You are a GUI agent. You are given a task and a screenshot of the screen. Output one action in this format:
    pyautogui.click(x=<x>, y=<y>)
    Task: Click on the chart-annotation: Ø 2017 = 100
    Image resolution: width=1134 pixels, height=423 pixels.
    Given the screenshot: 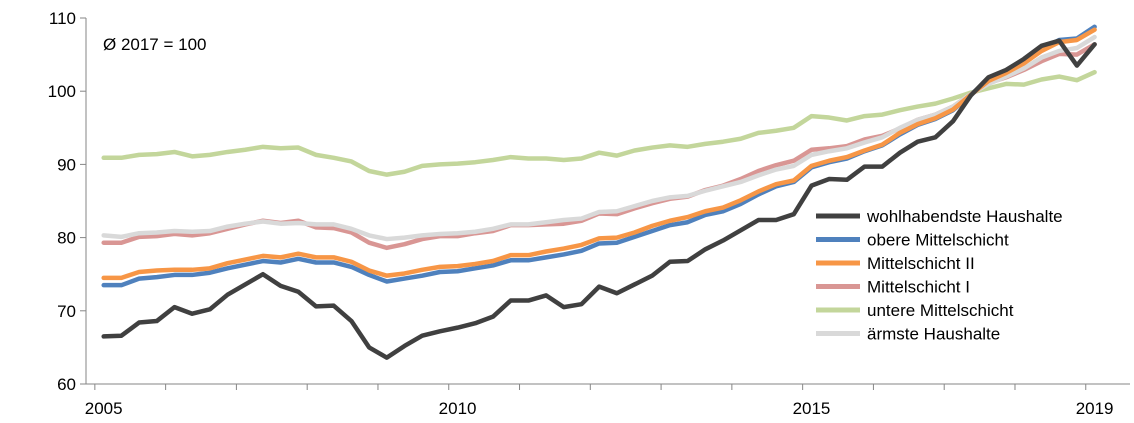 What is the action you would take?
    pyautogui.click(x=155, y=44)
    